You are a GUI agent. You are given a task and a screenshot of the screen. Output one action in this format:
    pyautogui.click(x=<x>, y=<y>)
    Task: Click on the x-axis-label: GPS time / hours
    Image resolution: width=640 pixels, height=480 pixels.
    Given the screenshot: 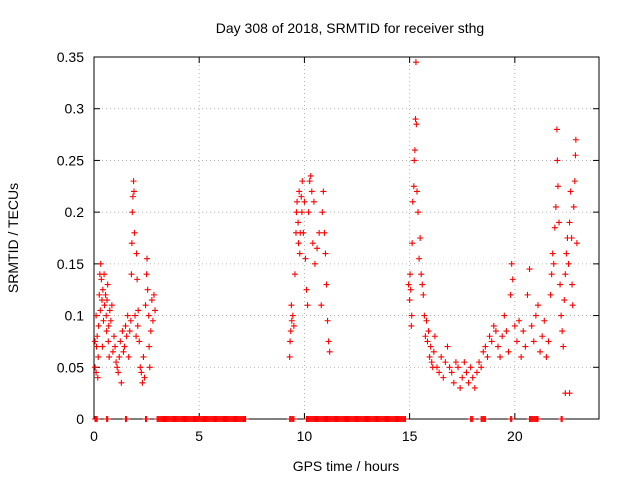 What is the action you would take?
    pyautogui.click(x=346, y=466)
    